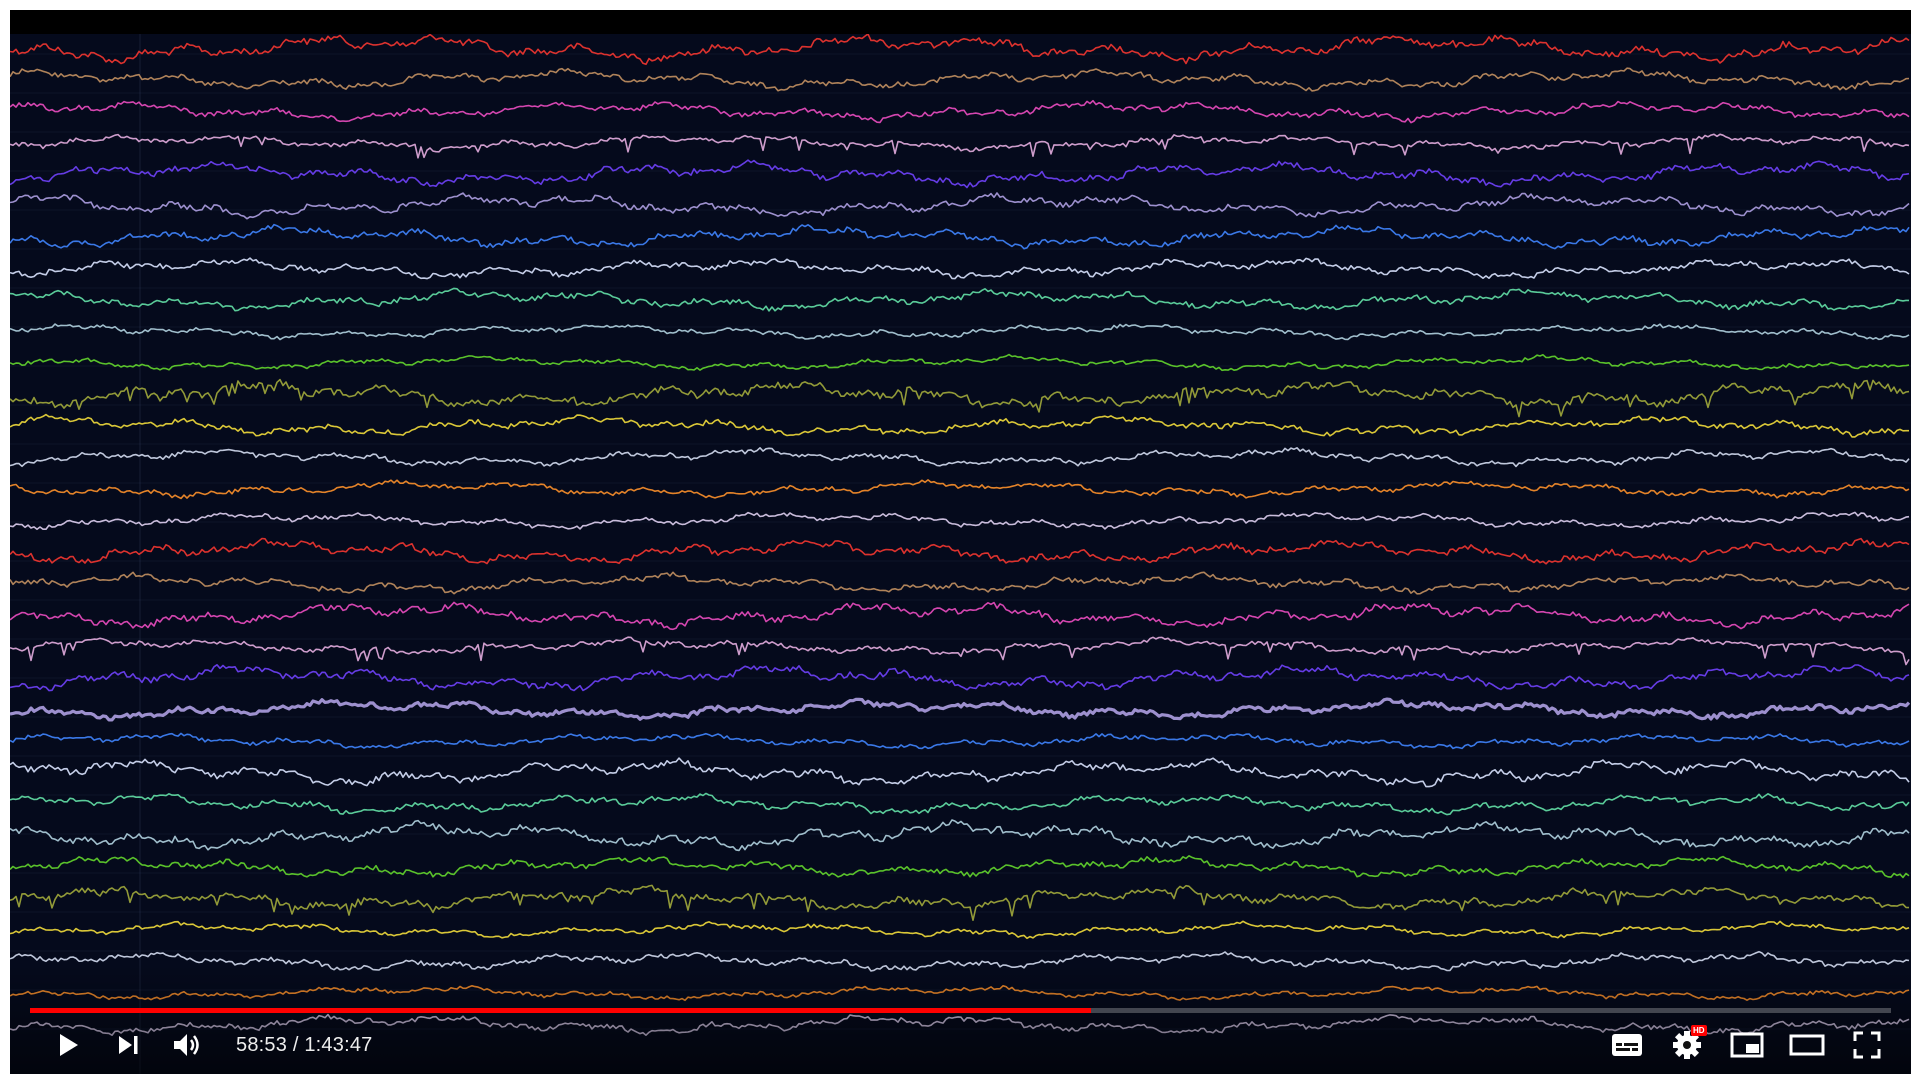 The height and width of the screenshot is (1074, 1911). I want to click on progress-played, so click(560, 1010).